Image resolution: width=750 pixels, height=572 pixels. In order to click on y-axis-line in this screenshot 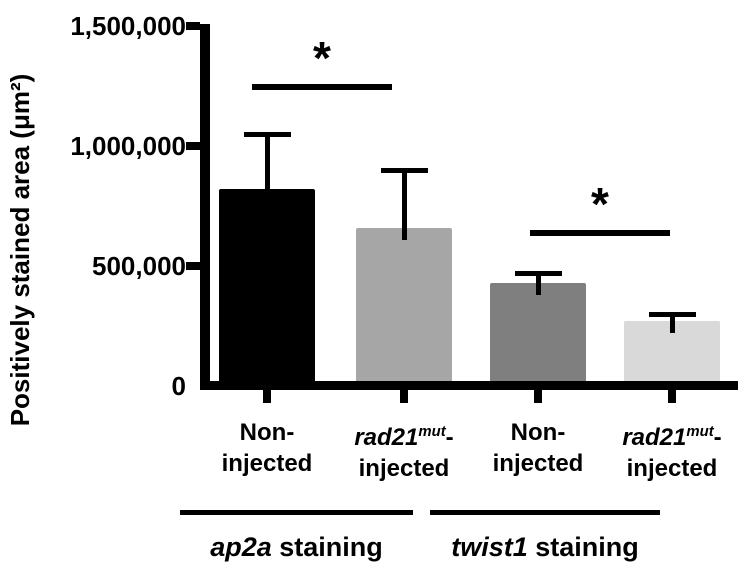, I will do `click(205, 207)`.